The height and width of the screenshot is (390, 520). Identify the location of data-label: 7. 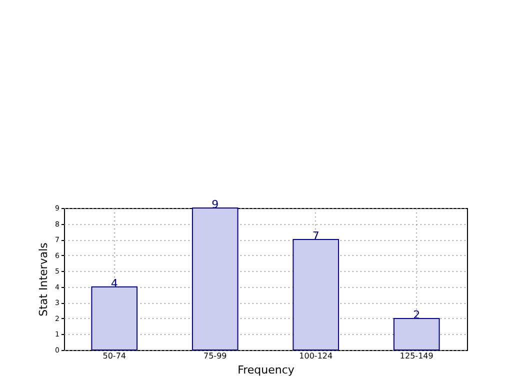
(316, 236).